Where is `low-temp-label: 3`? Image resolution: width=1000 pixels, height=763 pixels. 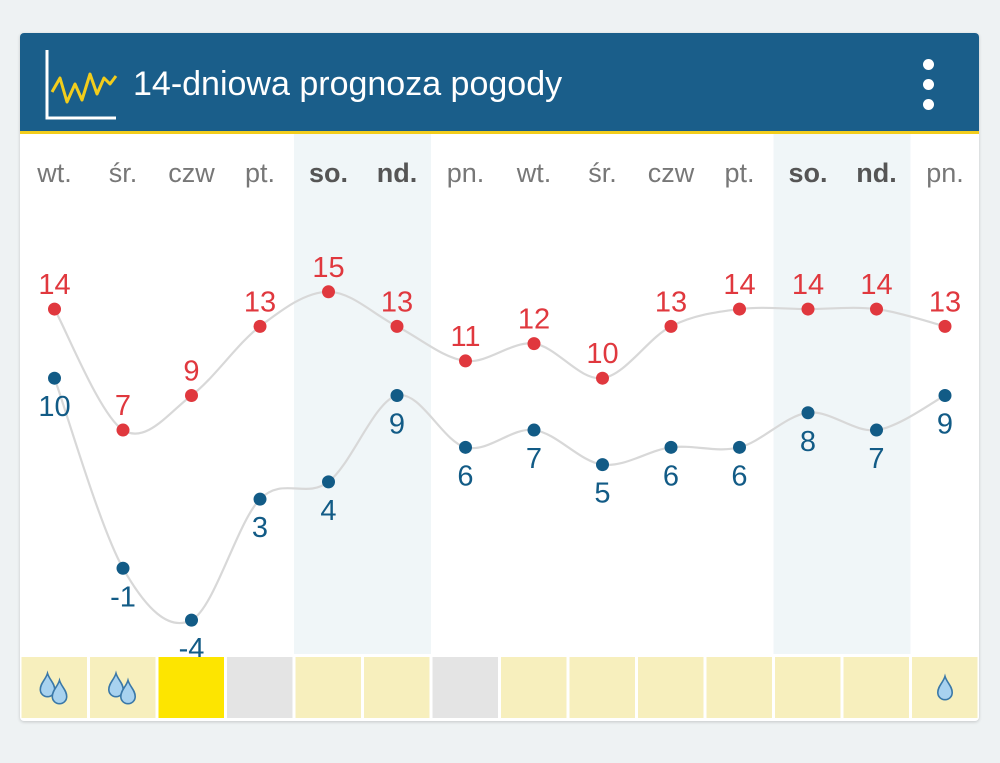
low-temp-label: 3 is located at coordinates (260, 528).